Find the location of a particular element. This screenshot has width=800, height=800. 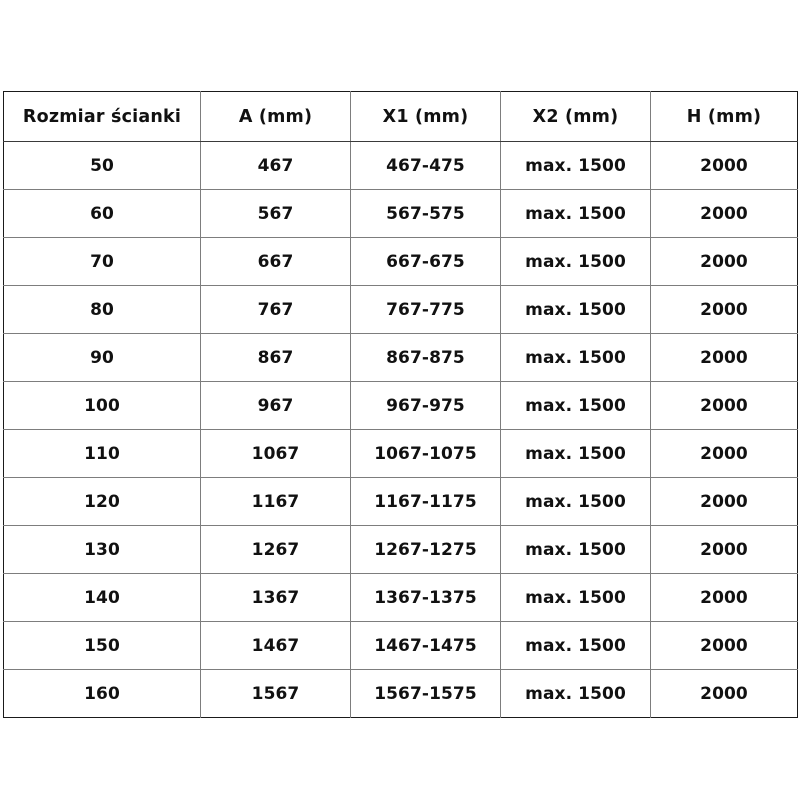

table-row: 110 1067 1067-1075 max. 1500 2000 is located at coordinates (400, 453).